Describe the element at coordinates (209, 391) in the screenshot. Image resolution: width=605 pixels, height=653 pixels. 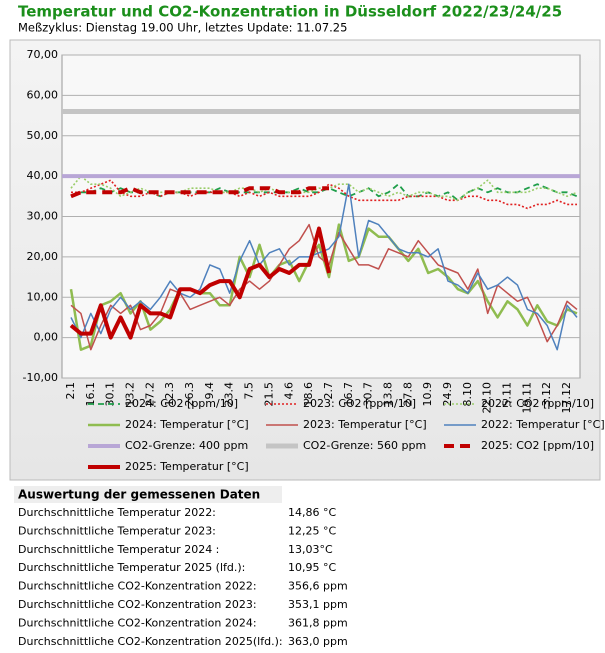
I see `x-tick-label: 9.4` at that location.